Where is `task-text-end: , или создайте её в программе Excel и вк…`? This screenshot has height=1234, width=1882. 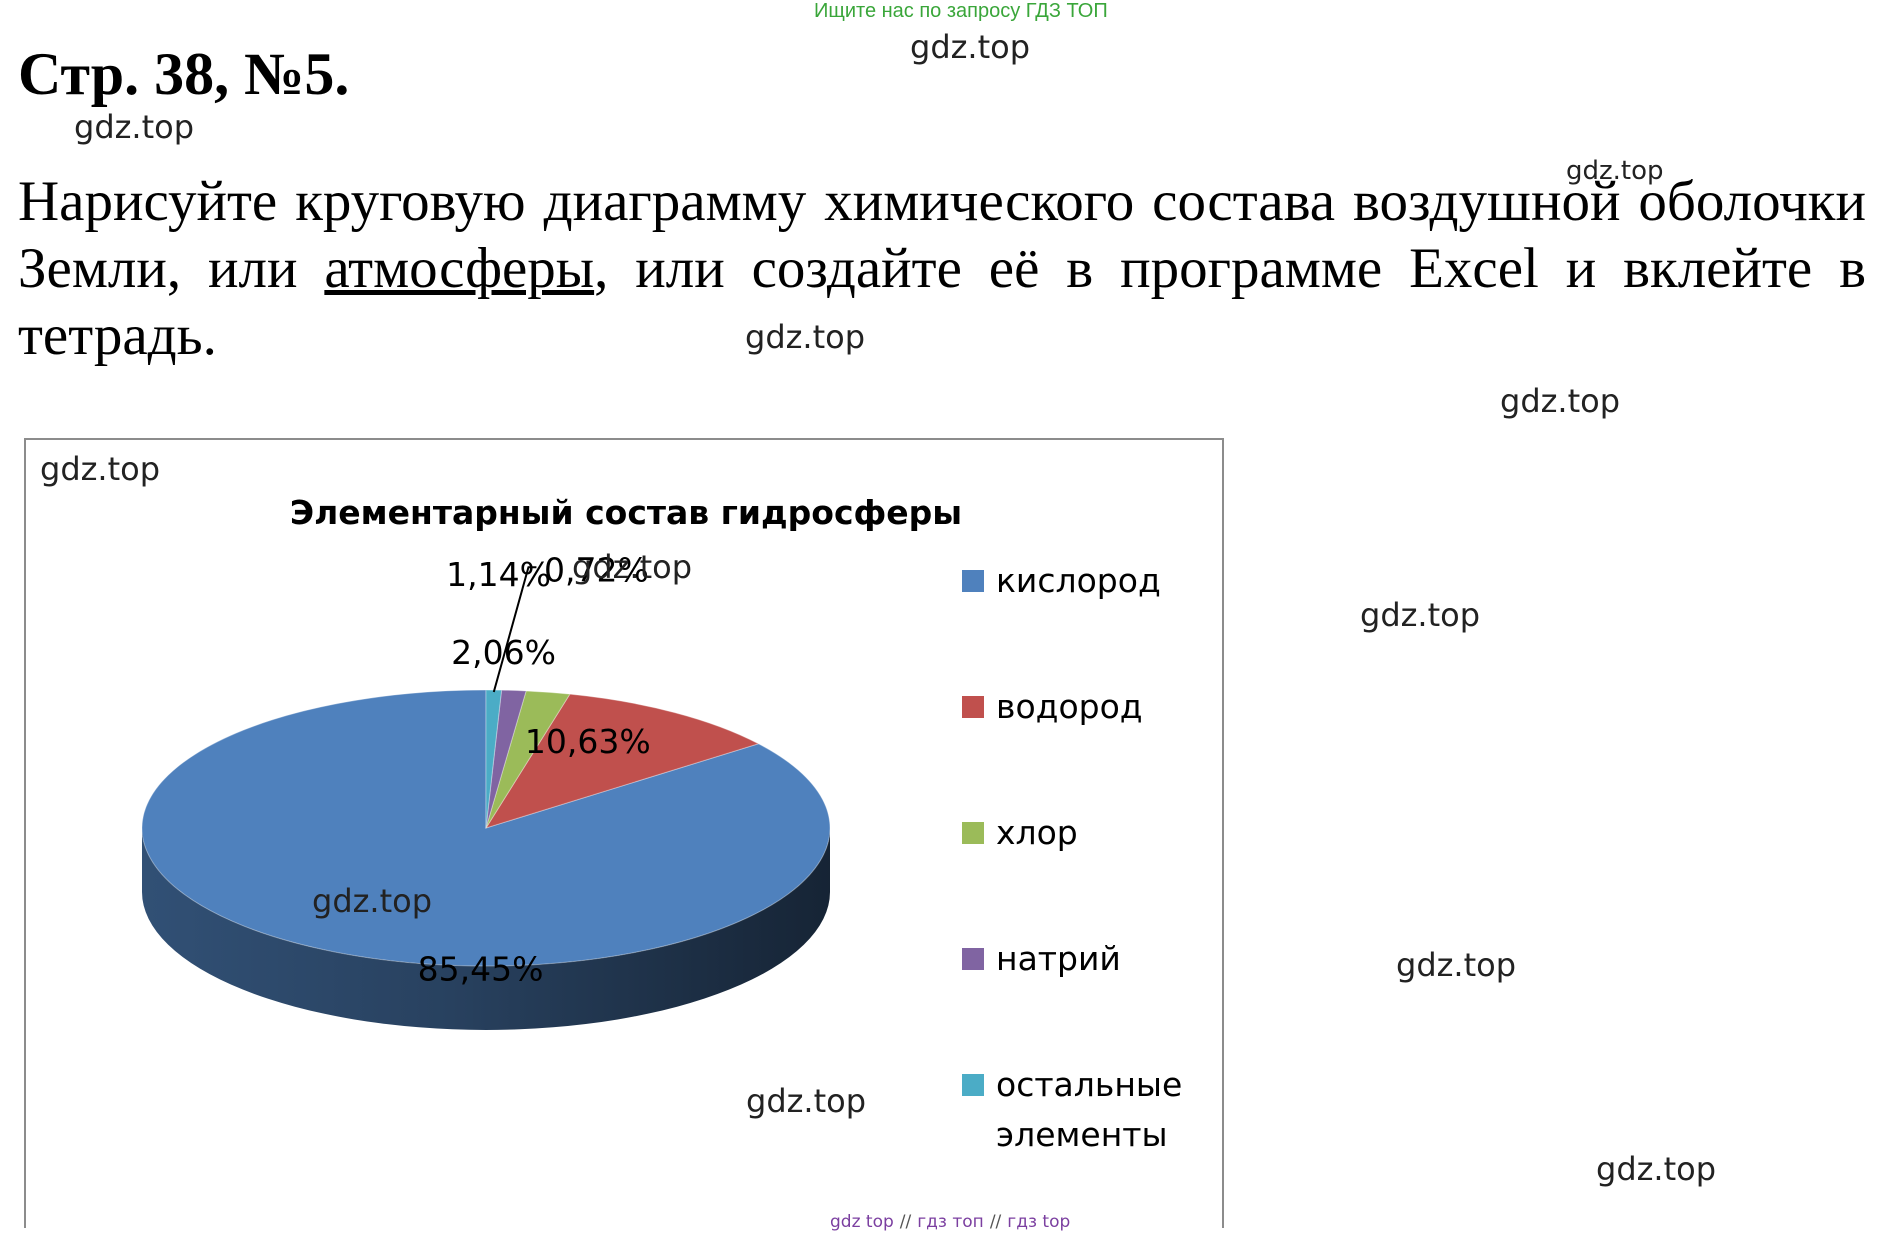 task-text-end: , или создайте её в программе Excel и вк… is located at coordinates (942, 302).